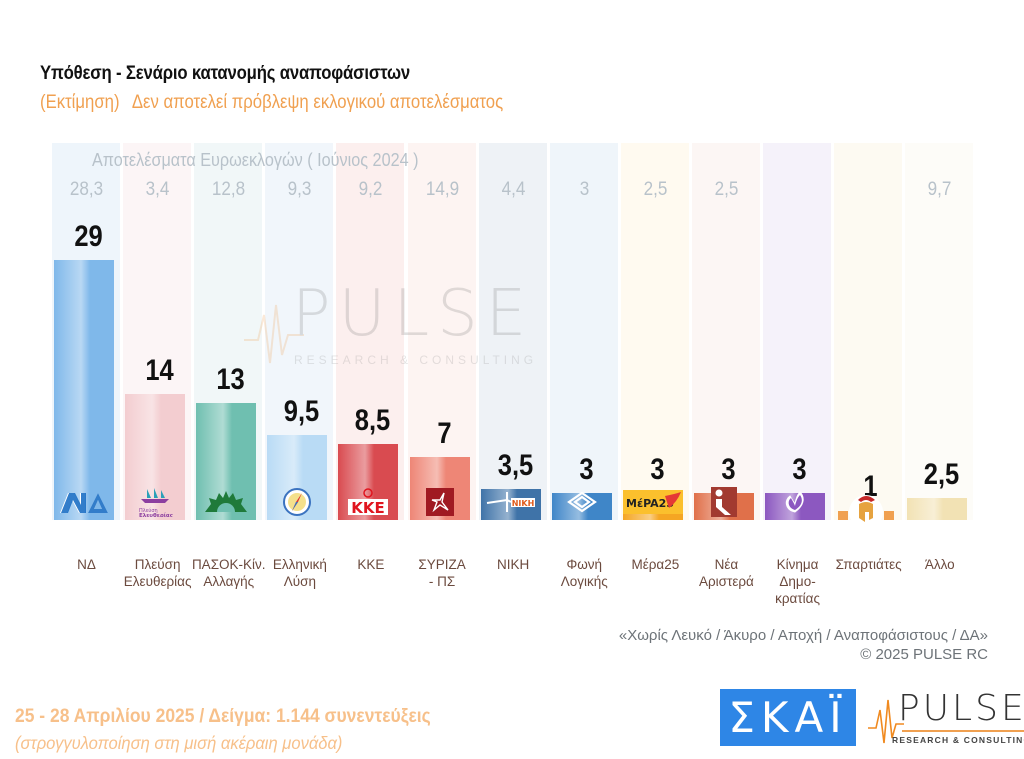 The image size is (1024, 759). Describe the element at coordinates (158, 573) in the screenshot. I see `category-label: Πλεύση Ελευθερίας` at that location.